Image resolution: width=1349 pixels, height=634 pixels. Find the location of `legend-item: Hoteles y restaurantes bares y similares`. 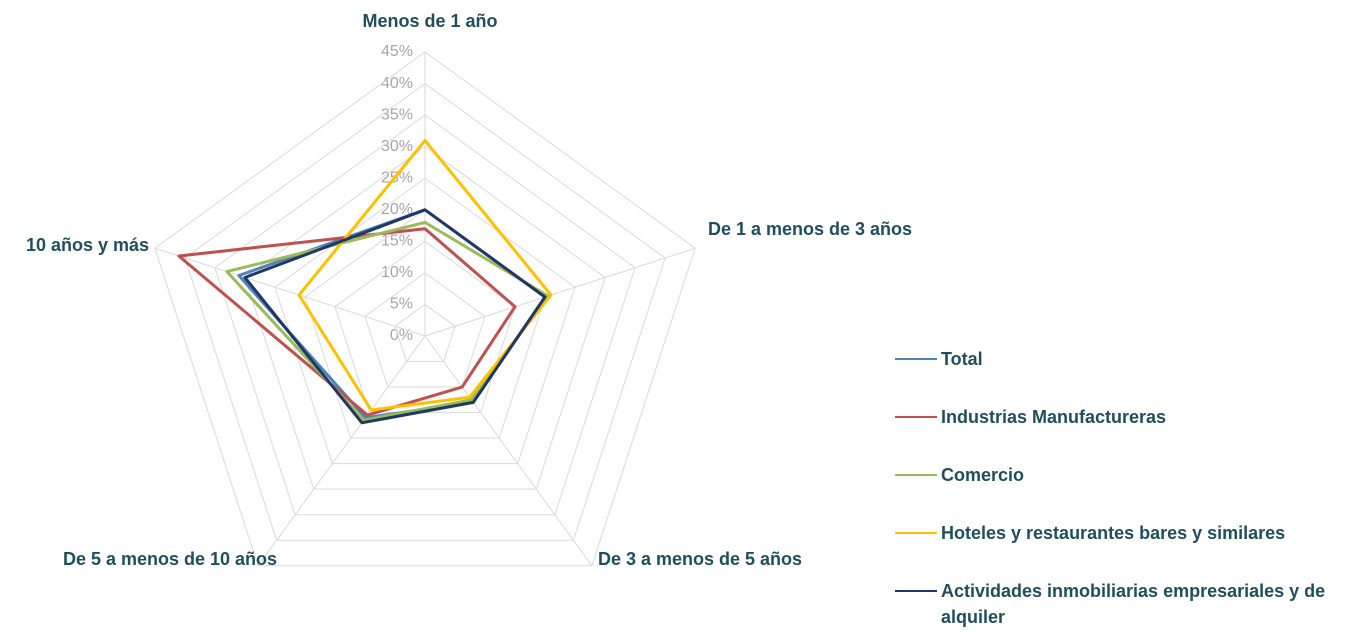

legend-item: Hoteles y restaurantes bares y similares is located at coordinates (1120, 533).